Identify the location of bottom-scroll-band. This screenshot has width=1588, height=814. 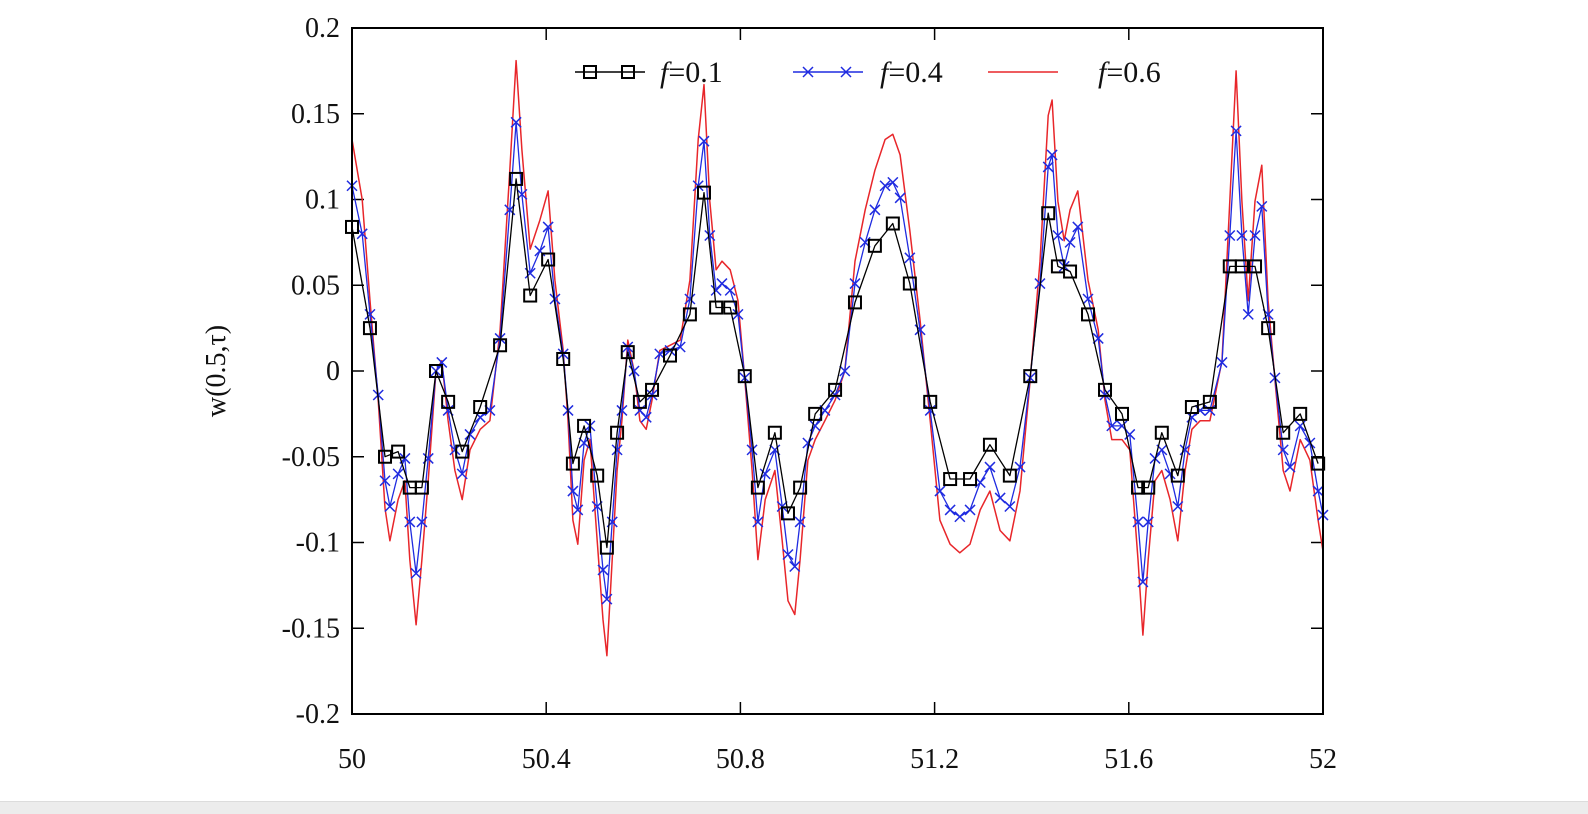
(794, 807).